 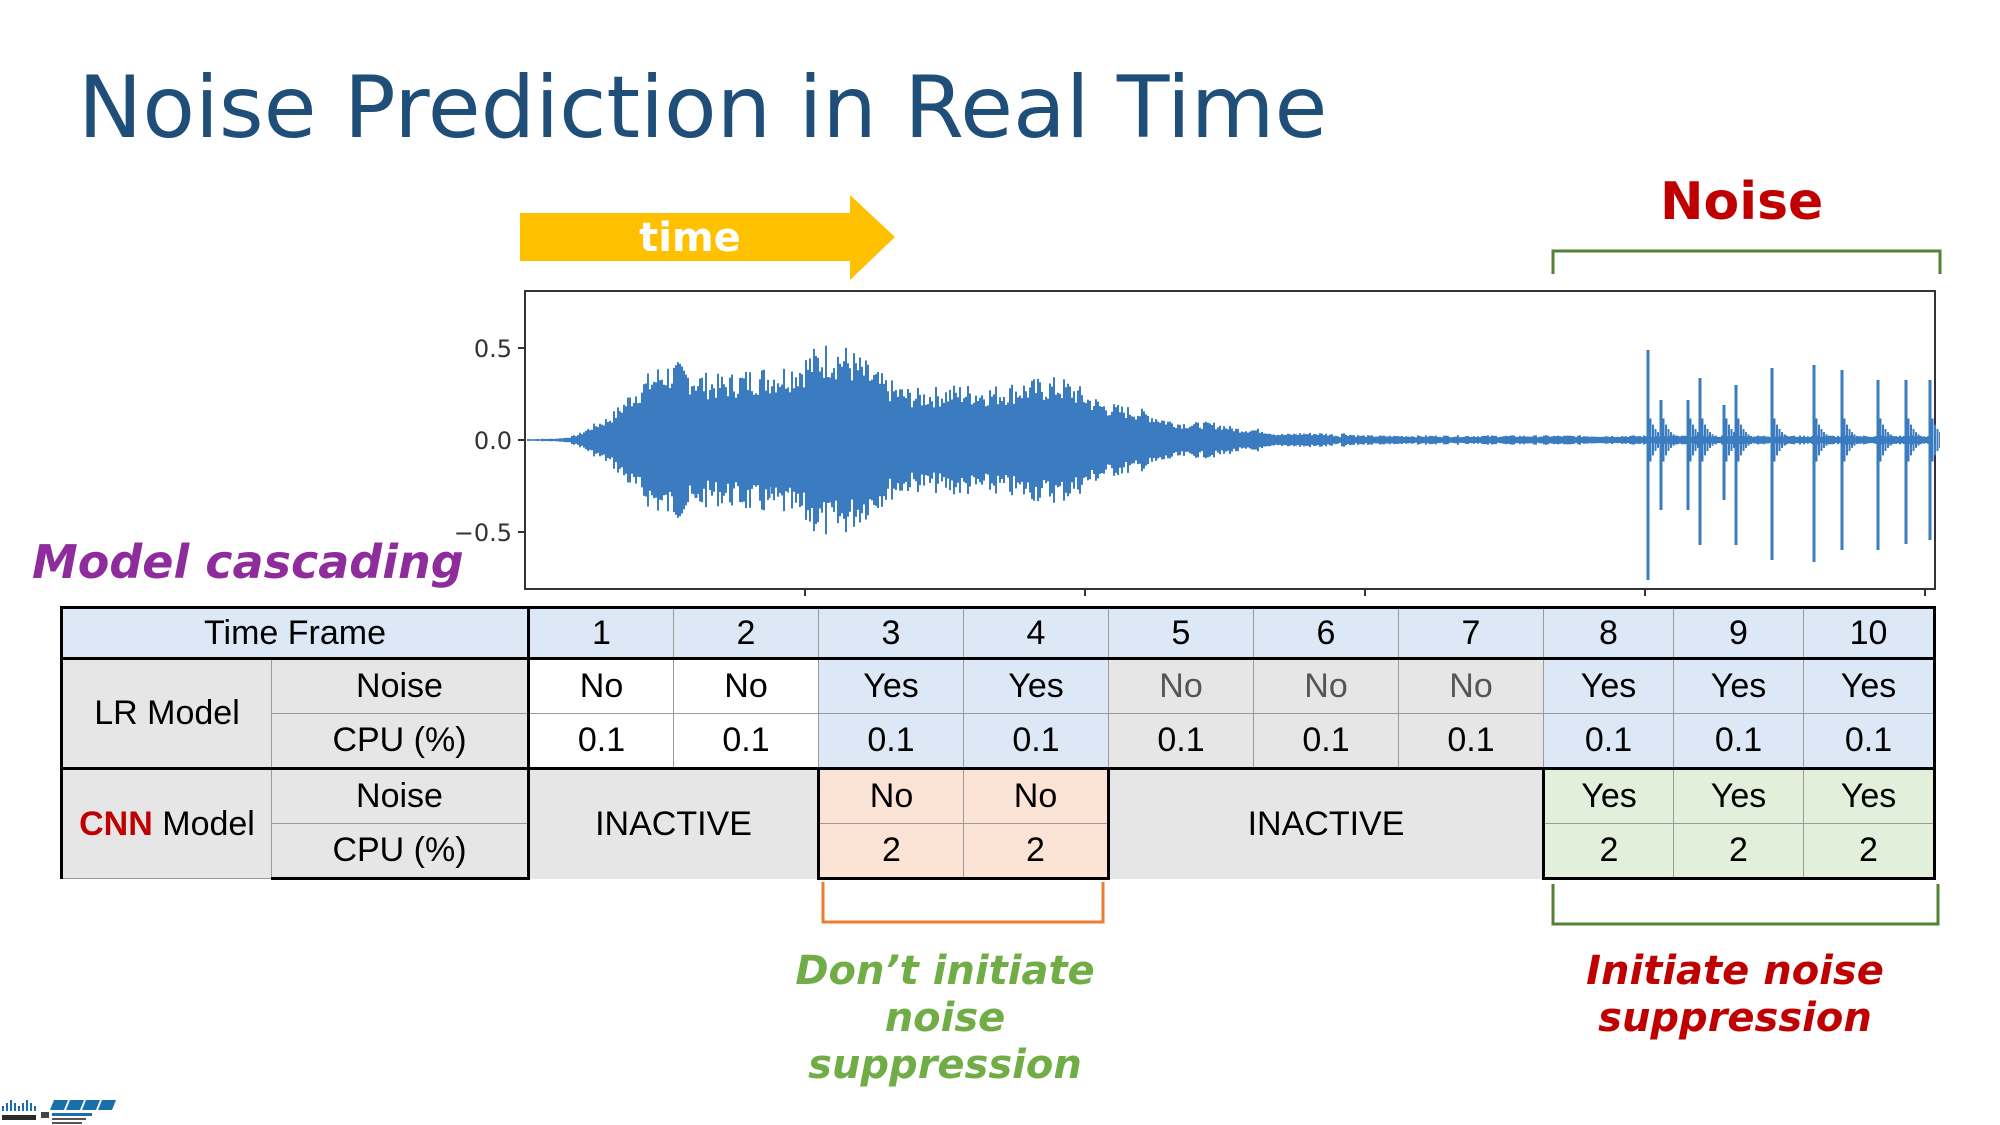 I want to click on slide-title: Noise Prediction in Real Time, so click(x=703, y=108).